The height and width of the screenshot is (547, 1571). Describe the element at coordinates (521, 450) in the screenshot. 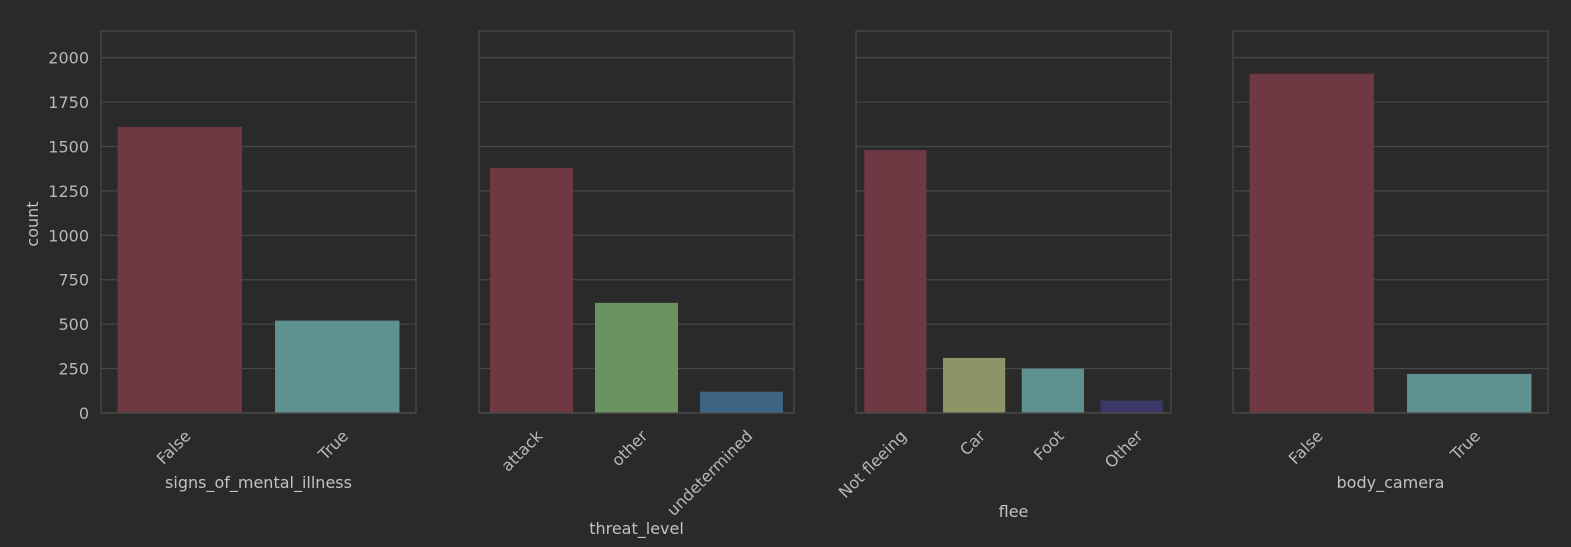

I see `x-tick-label: attack` at that location.